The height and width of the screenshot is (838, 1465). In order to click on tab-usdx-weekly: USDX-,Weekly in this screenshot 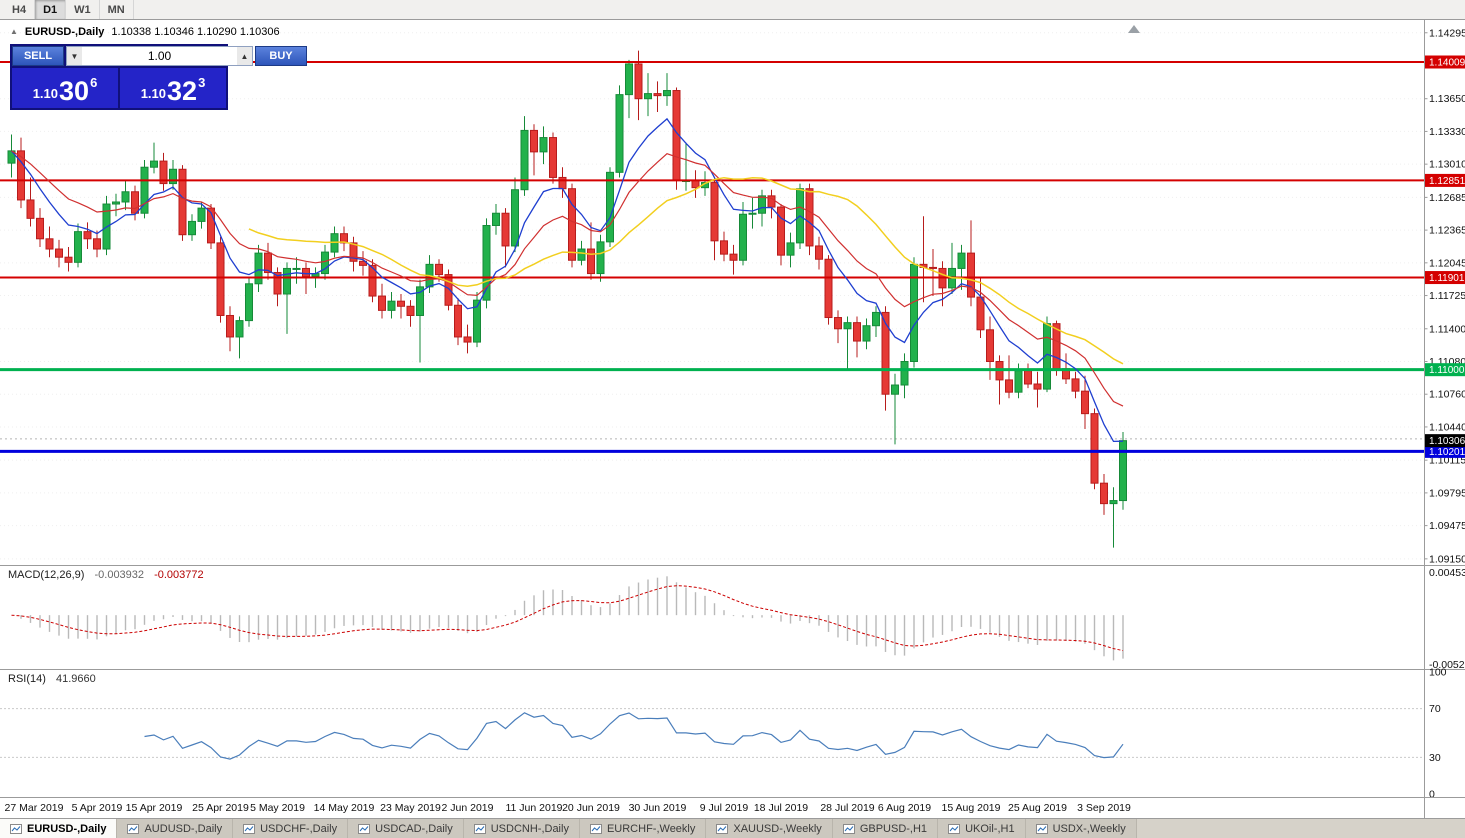, I will do `click(1081, 828)`.